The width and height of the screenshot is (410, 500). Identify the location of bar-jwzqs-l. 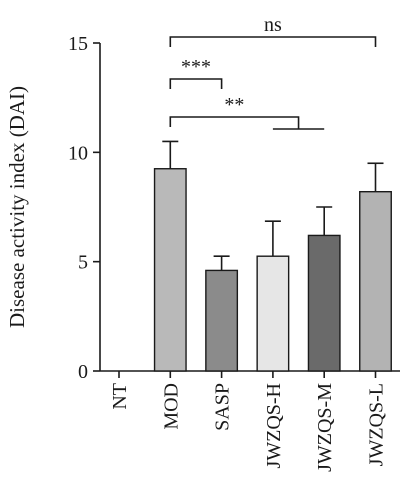
(375, 281).